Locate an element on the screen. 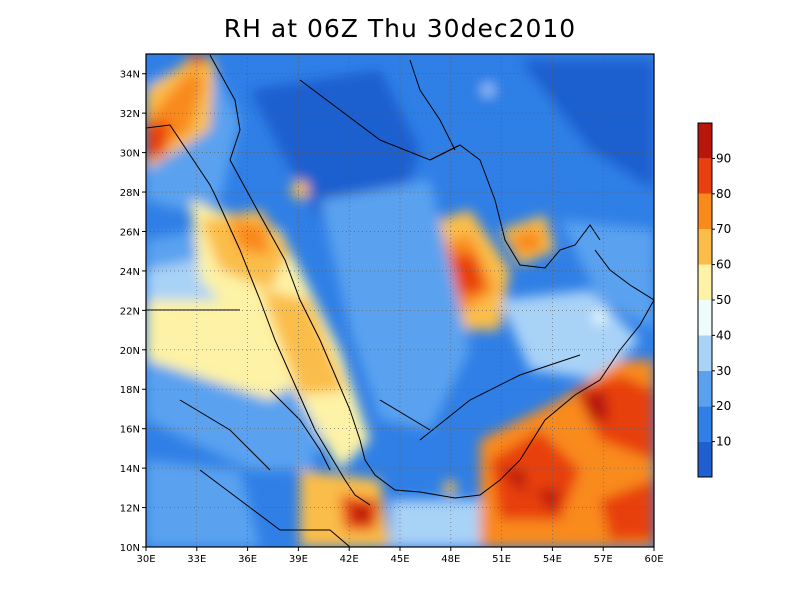  lat-tick-label: 32N is located at coordinates (130, 114).